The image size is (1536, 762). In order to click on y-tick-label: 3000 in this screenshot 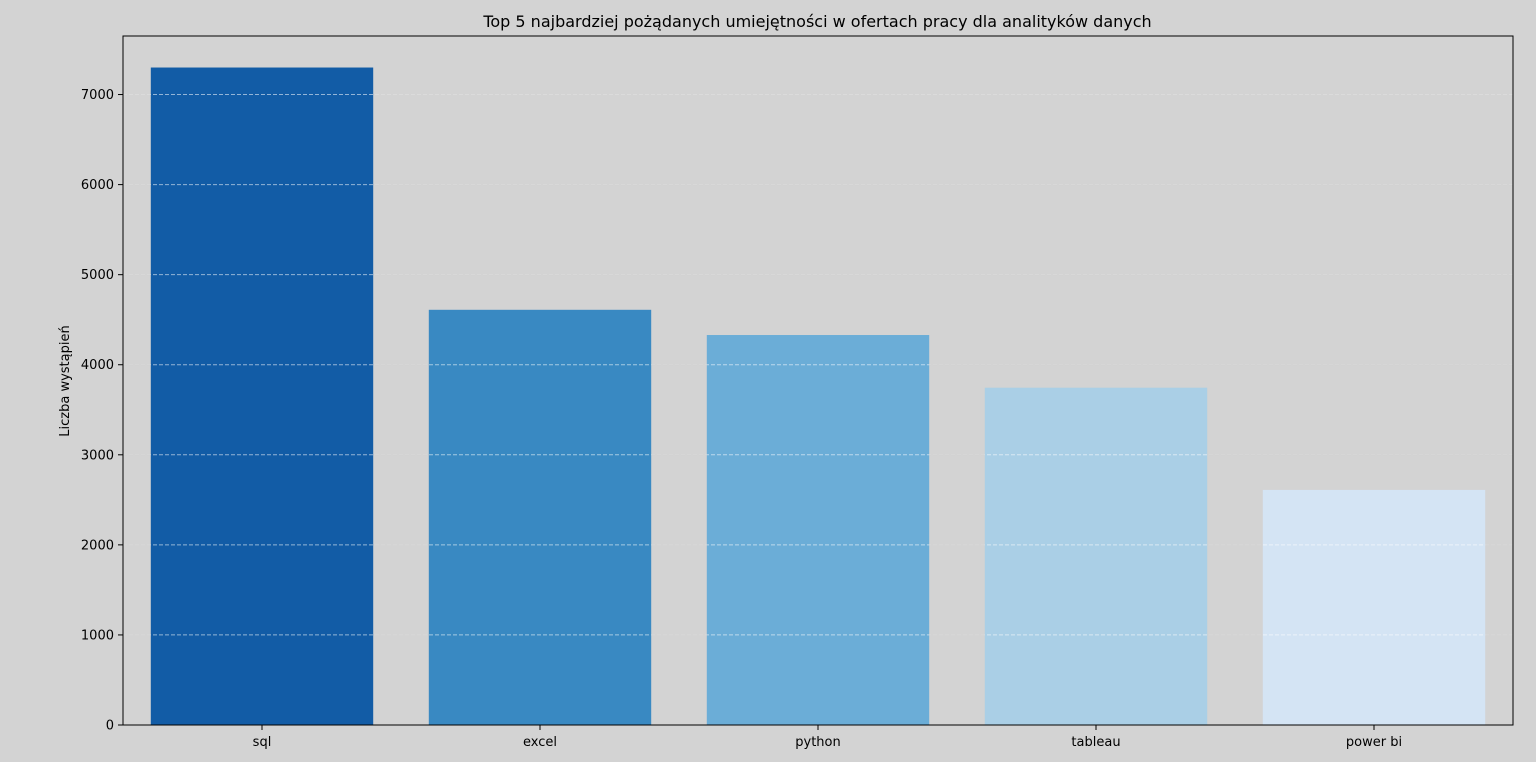, I will do `click(97, 455)`.